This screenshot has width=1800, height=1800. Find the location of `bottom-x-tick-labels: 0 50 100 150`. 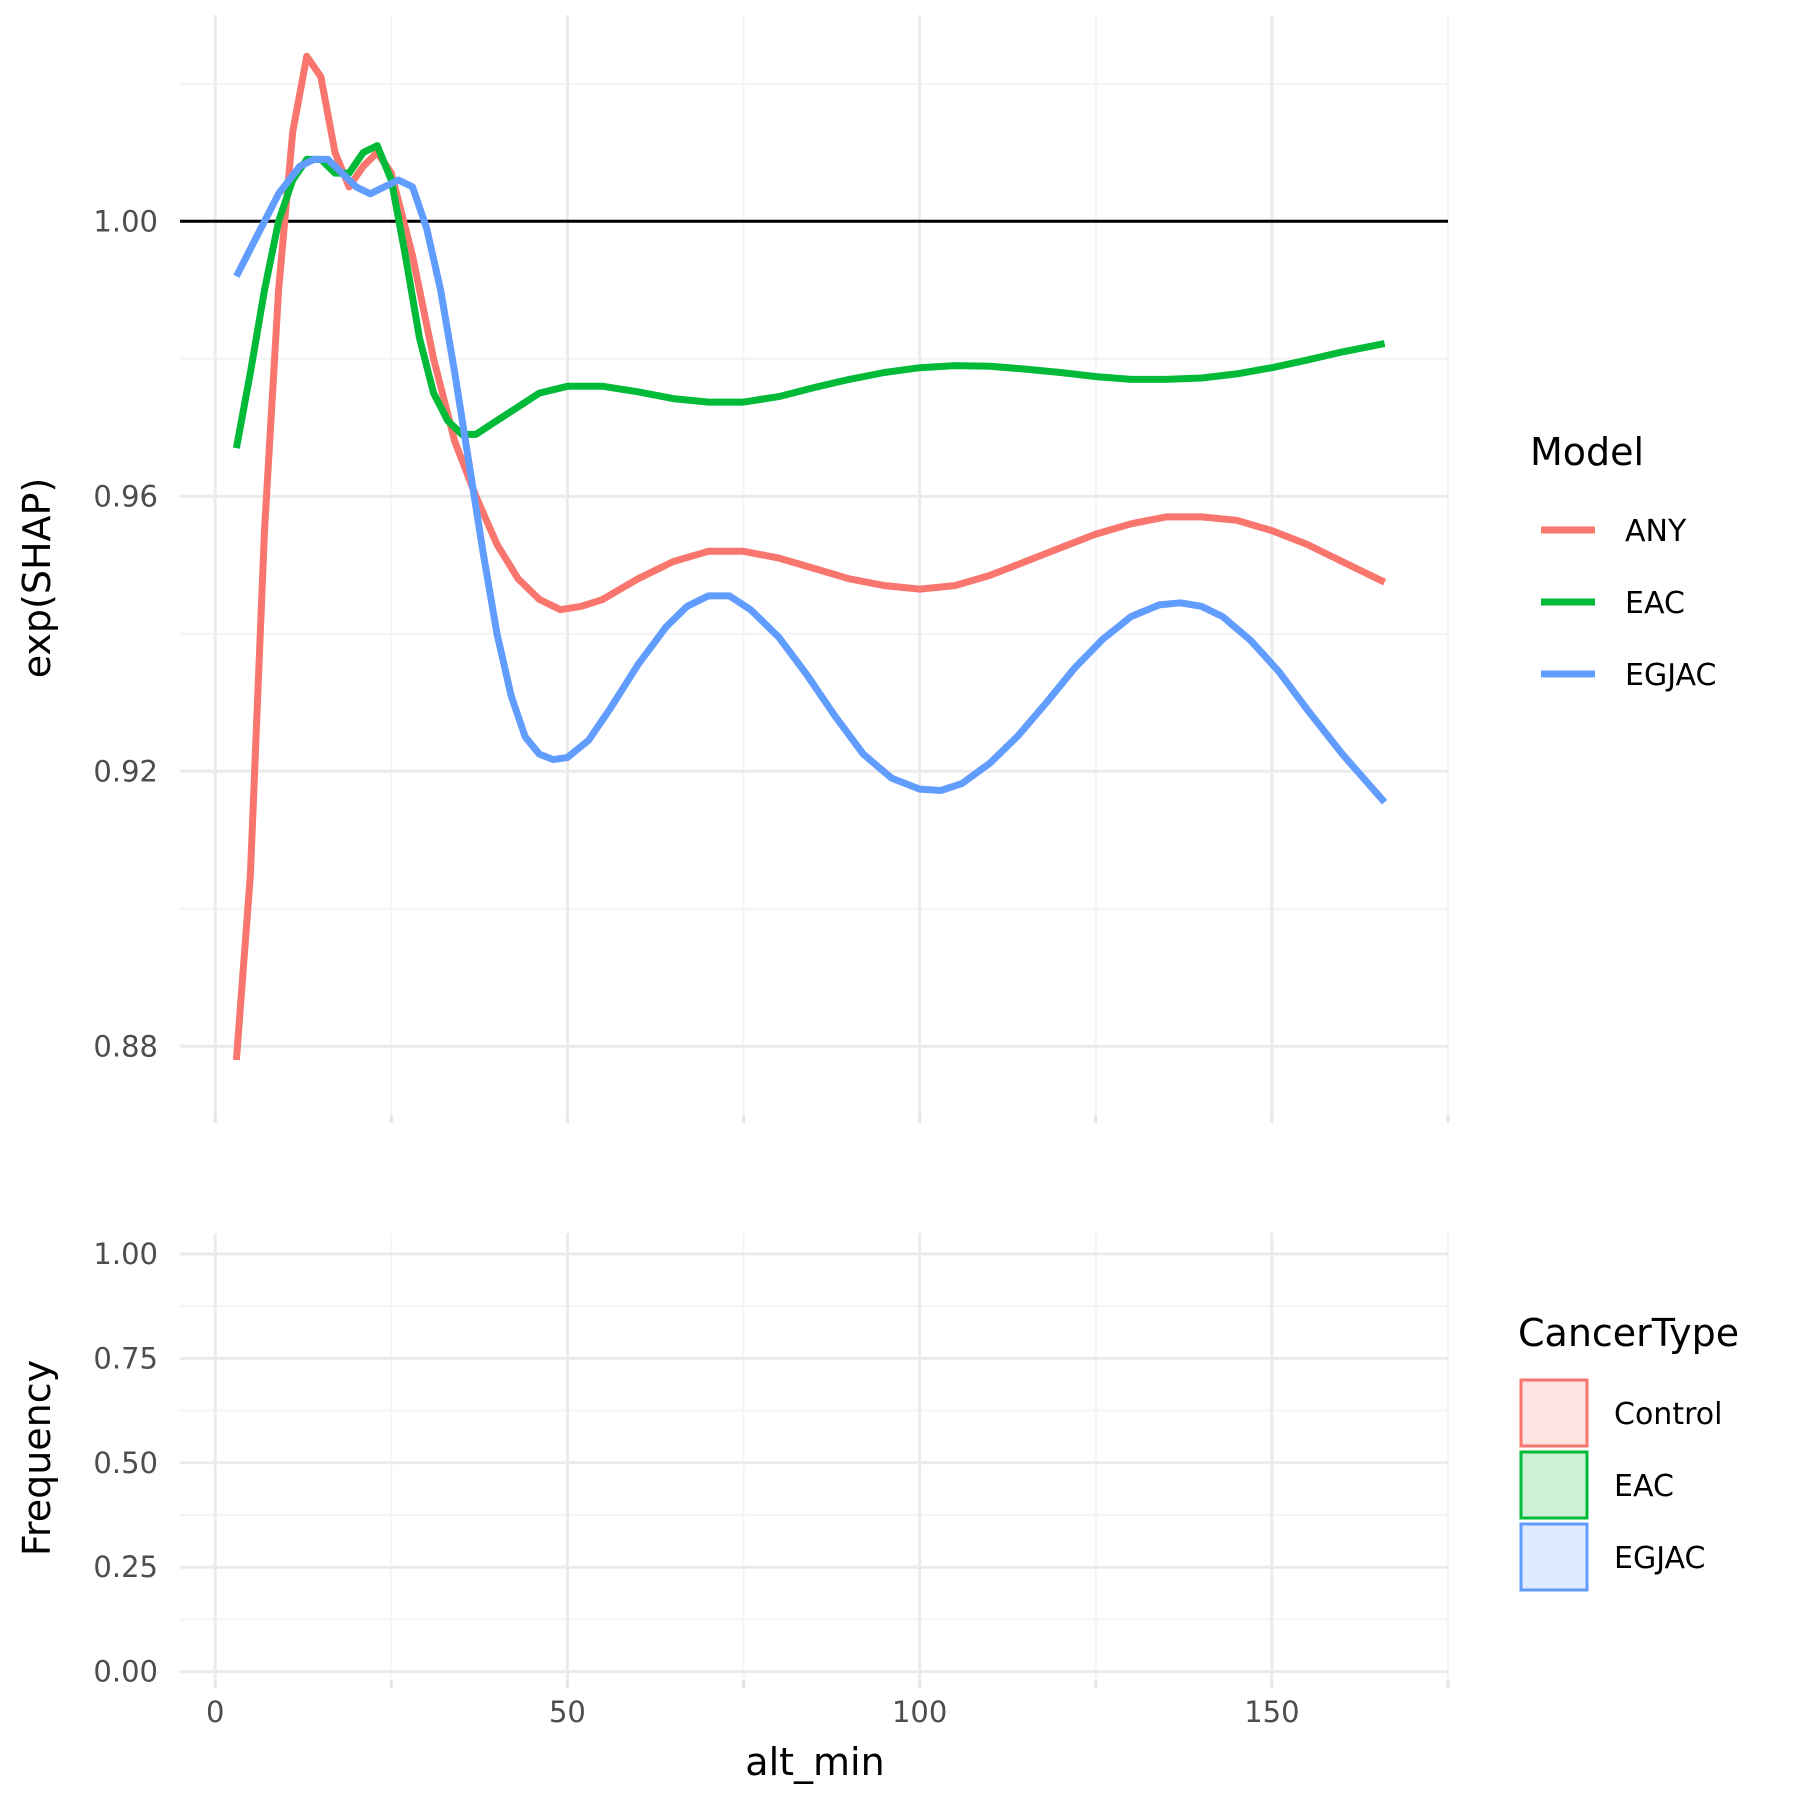

bottom-x-tick-labels: 0 50 100 150 is located at coordinates (753, 1712).